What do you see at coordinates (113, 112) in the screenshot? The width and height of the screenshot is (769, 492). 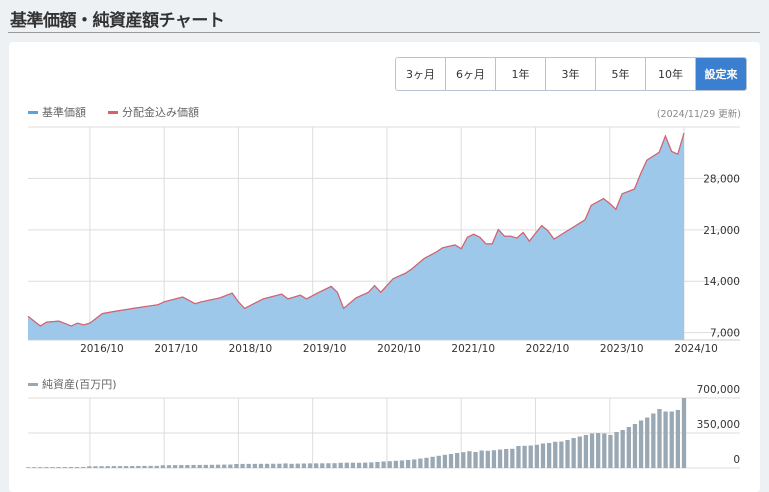 I see `legend-swatch-dividend` at bounding box center [113, 112].